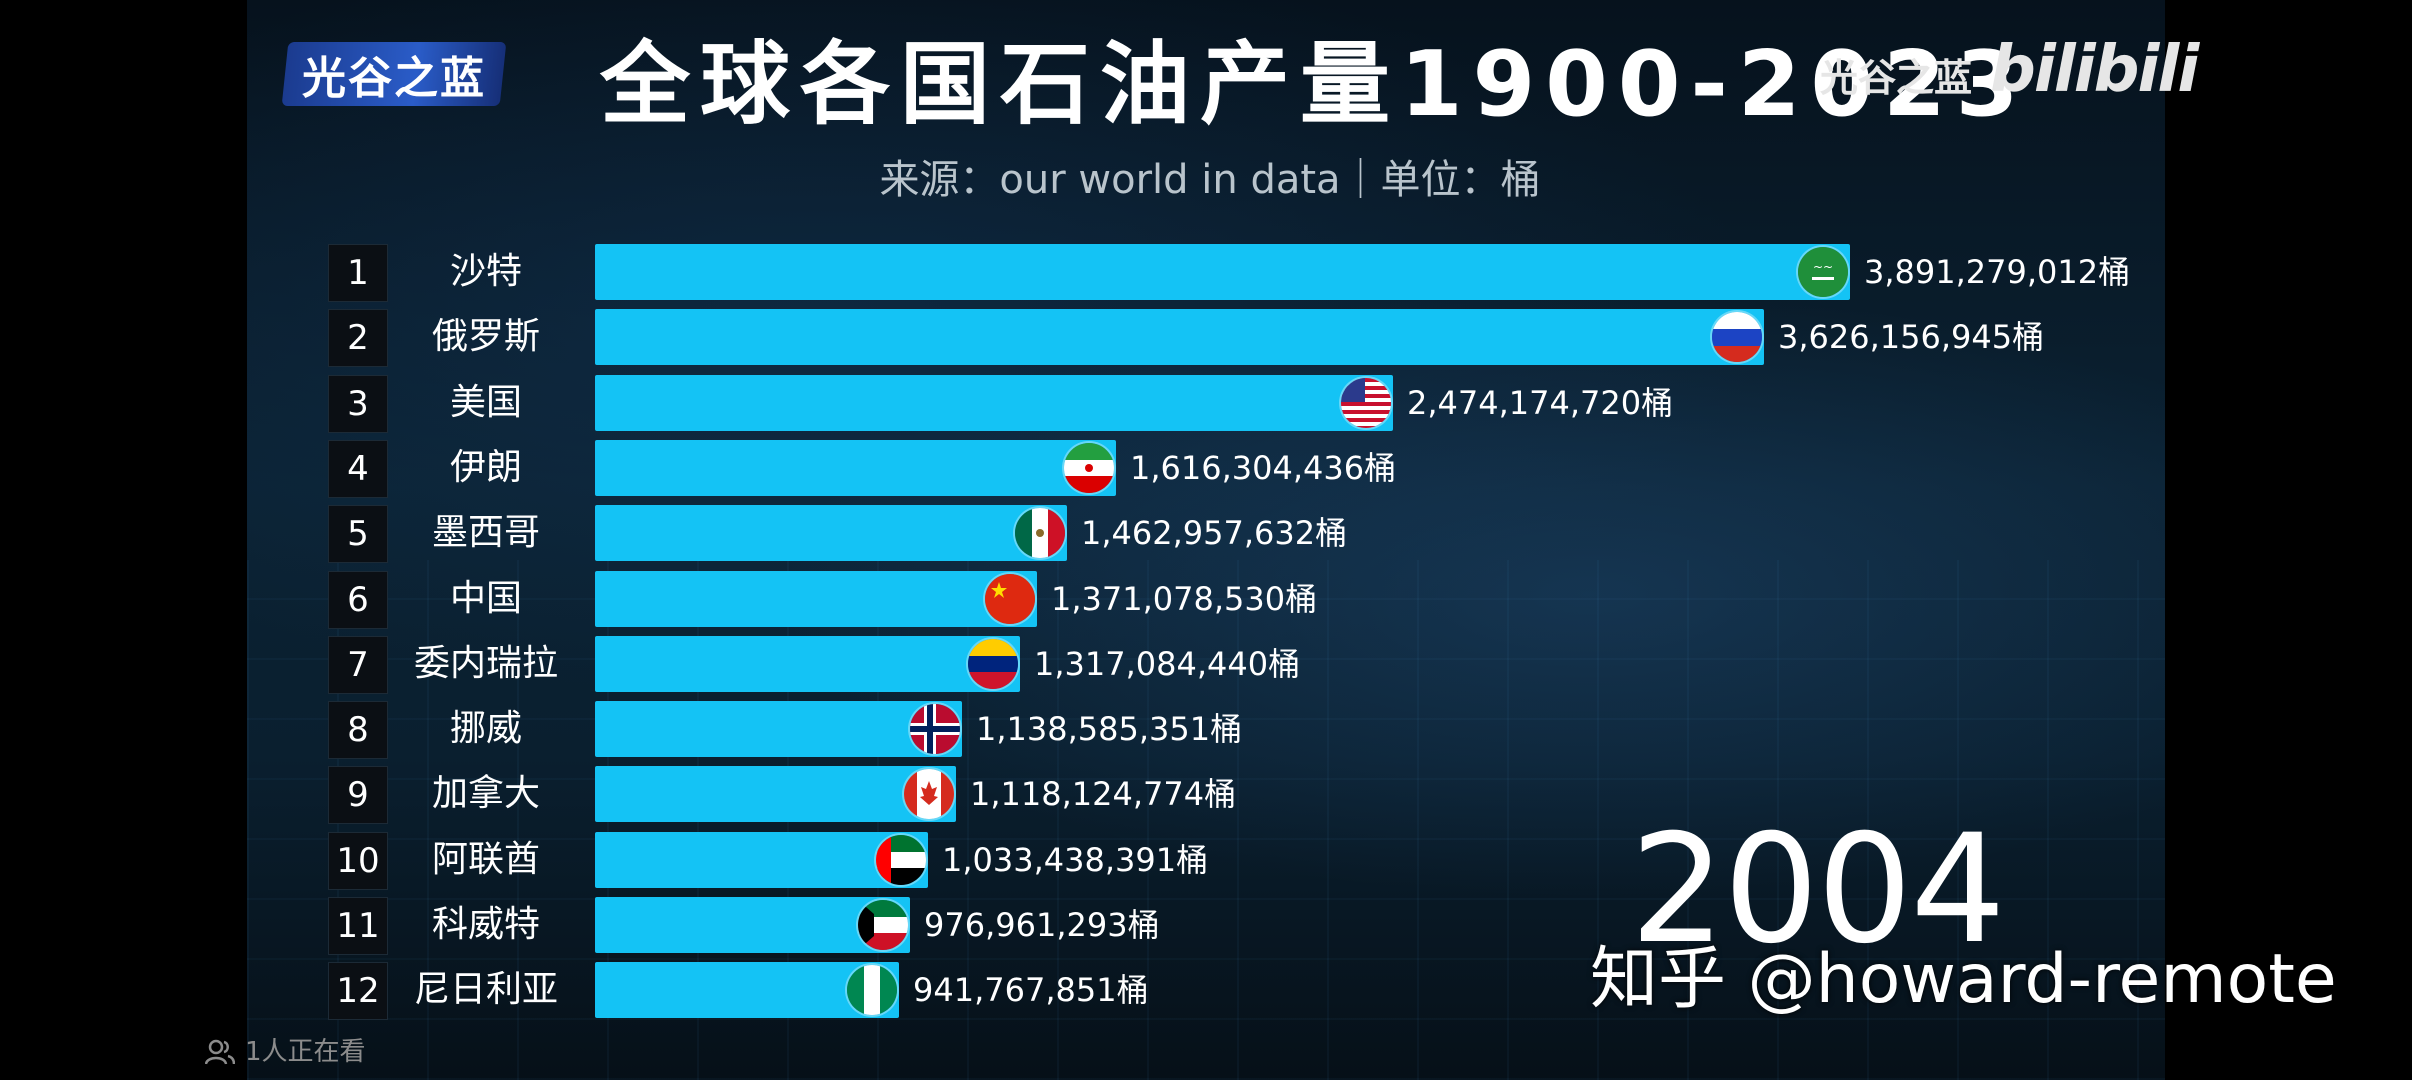 This screenshot has width=2412, height=1080. Describe the element at coordinates (1010, 599) in the screenshot. I see `china-flag-icon` at that location.